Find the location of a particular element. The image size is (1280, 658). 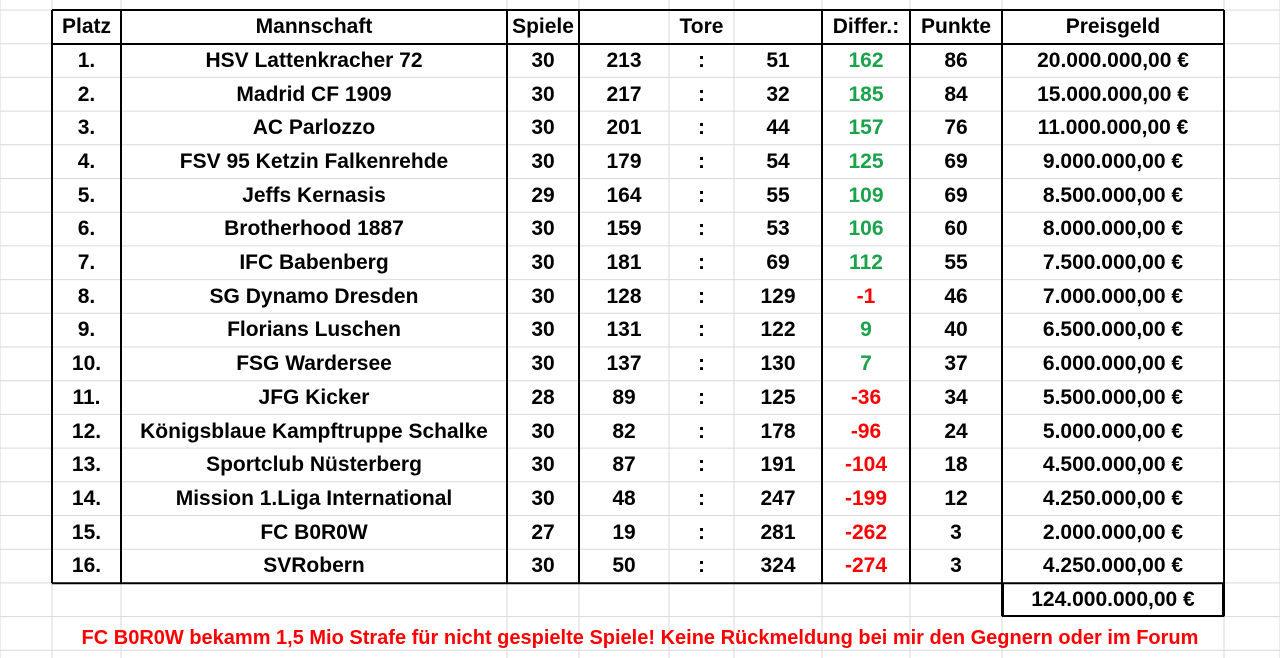

cell-tore-plus: 89 is located at coordinates (624, 397).